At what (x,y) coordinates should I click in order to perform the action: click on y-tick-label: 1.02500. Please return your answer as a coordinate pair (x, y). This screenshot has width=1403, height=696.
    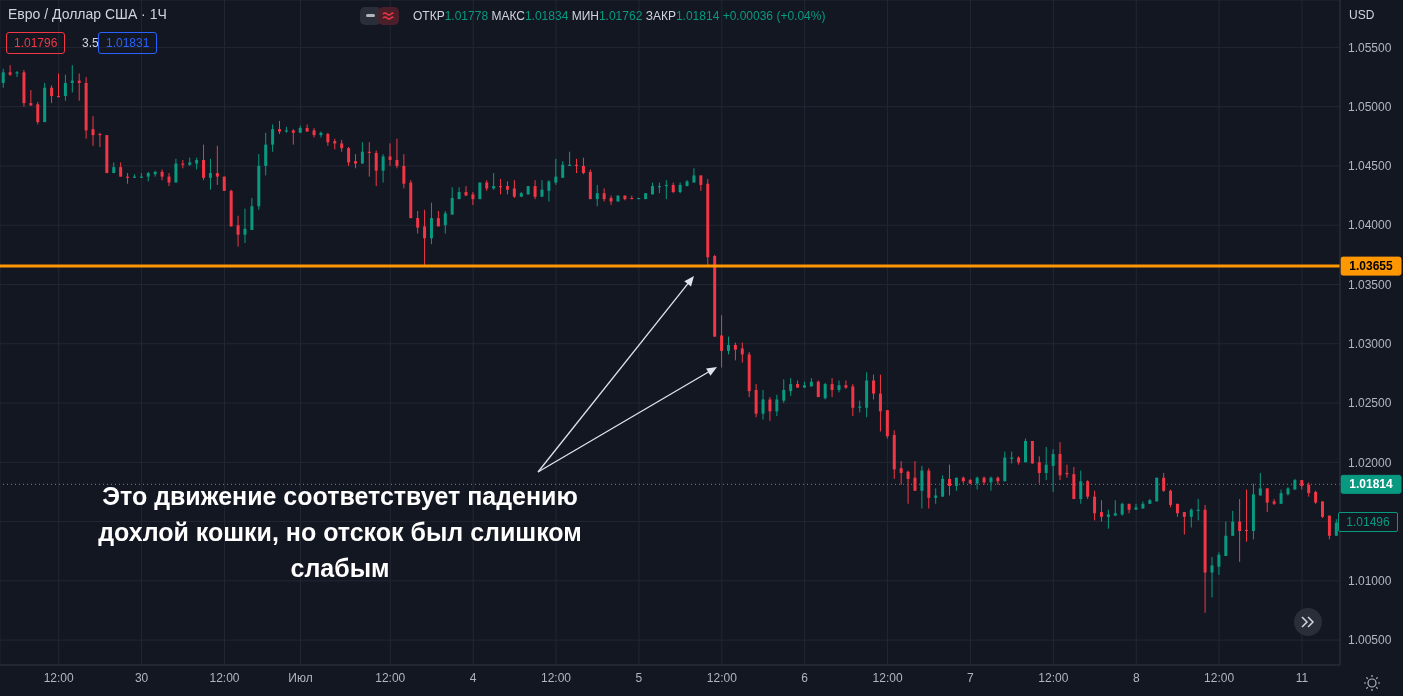
    Looking at the image, I should click on (1370, 403).